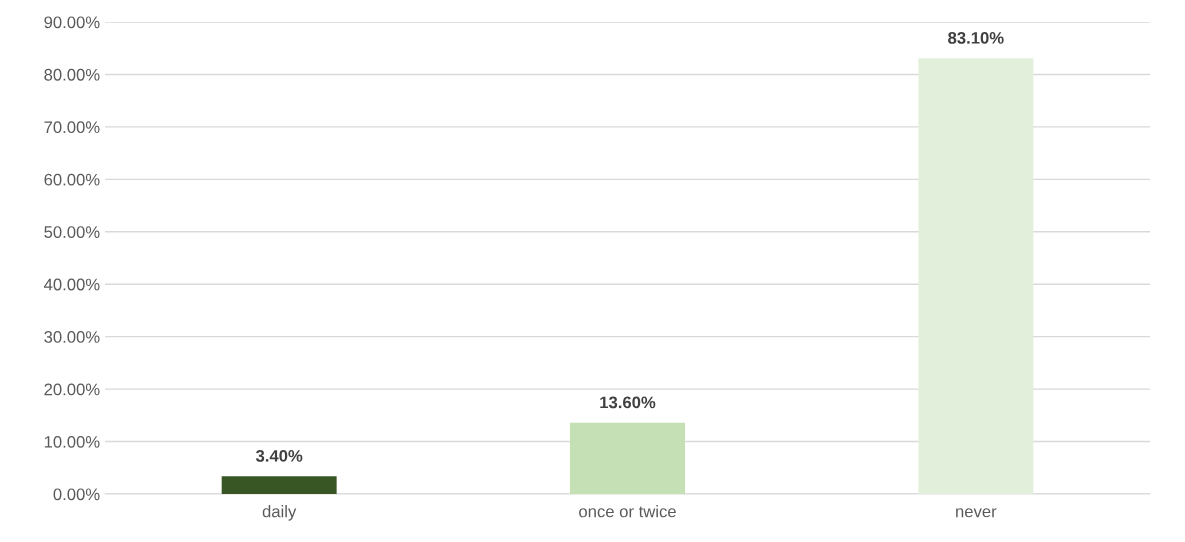 The image size is (1185, 542). What do you see at coordinates (279, 455) in the screenshot?
I see `data-label: 3.40%` at bounding box center [279, 455].